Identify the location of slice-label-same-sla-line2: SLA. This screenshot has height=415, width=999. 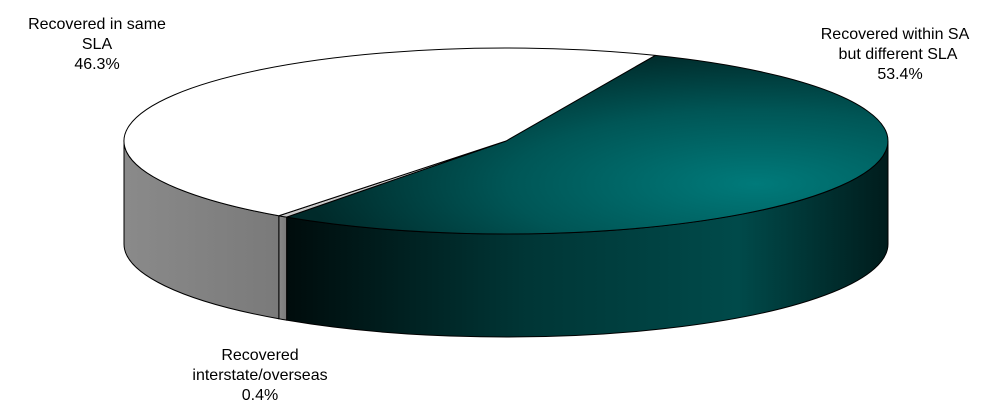
(97, 44).